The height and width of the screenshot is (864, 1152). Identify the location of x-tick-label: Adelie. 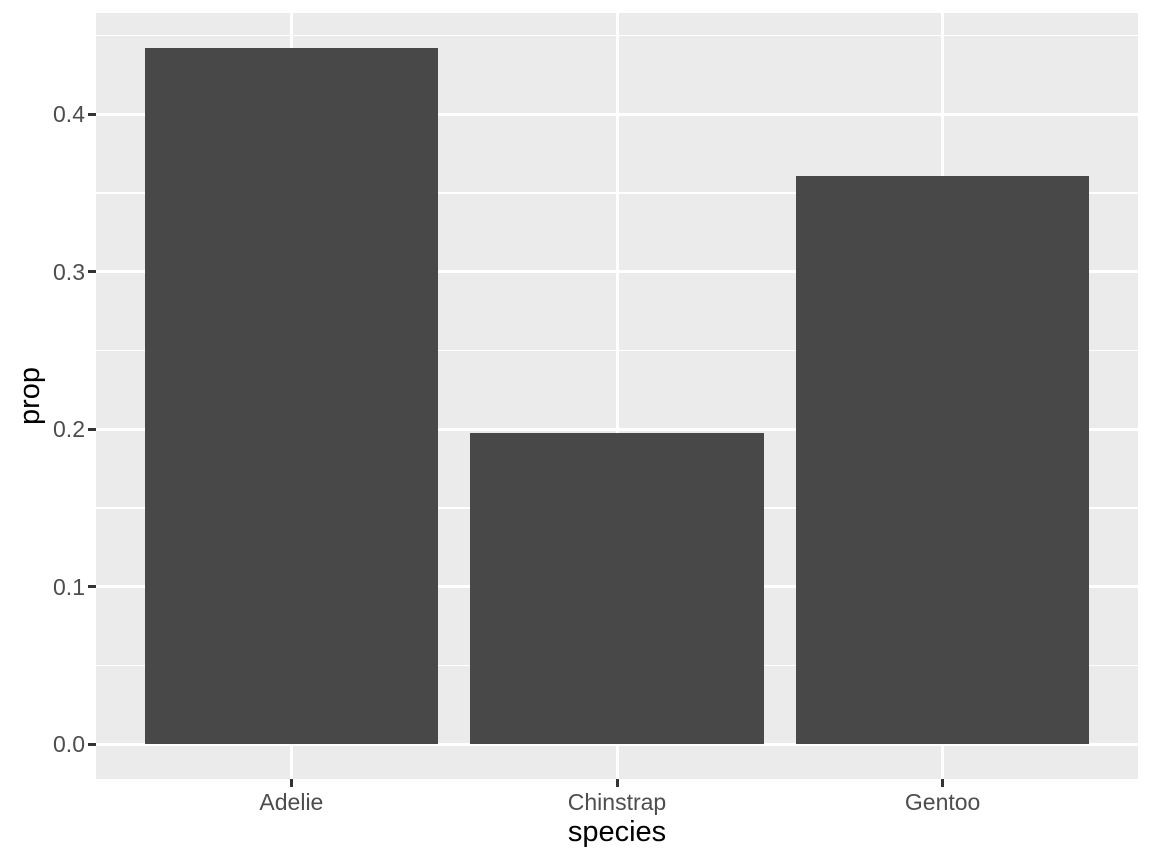
(291, 802).